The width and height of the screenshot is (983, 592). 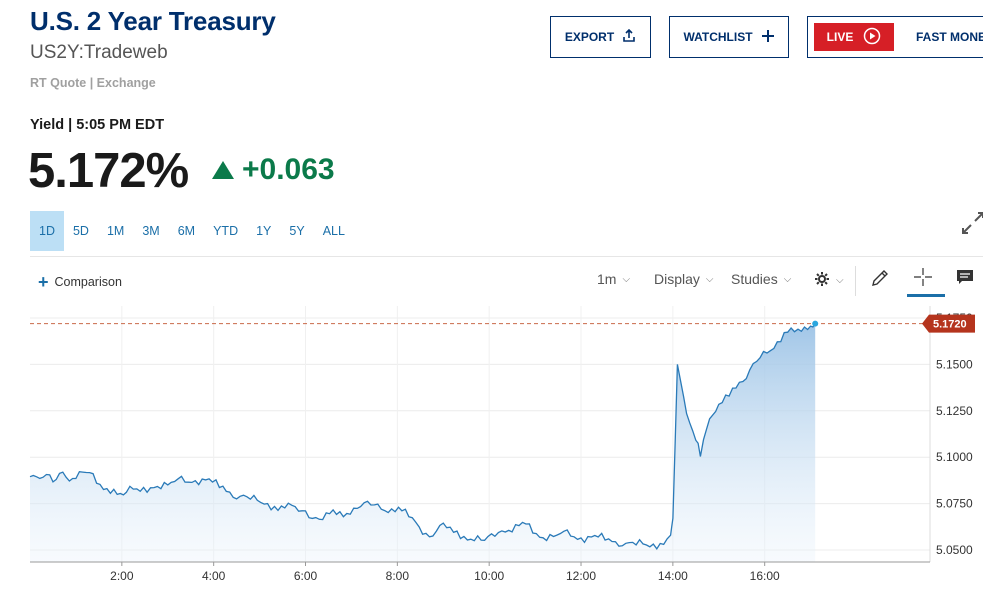 I want to click on quote-source: RT Quote | Exchange, so click(x=93, y=83).